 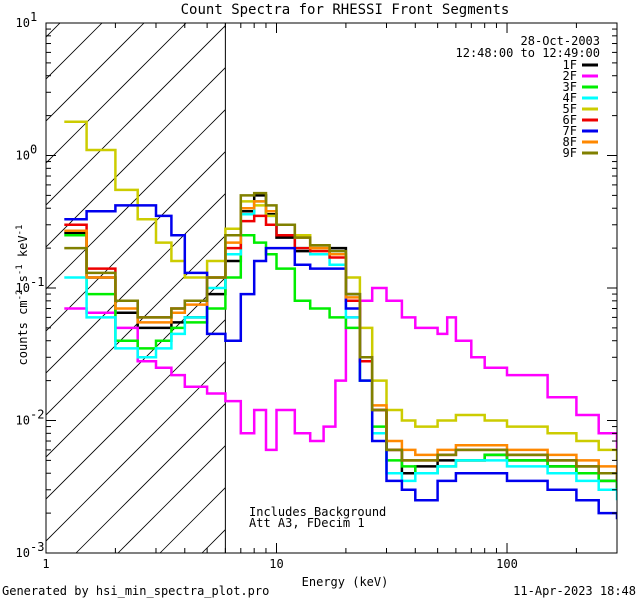 I want to click on y-tick-exponent: -1, so click(x=37, y=282).